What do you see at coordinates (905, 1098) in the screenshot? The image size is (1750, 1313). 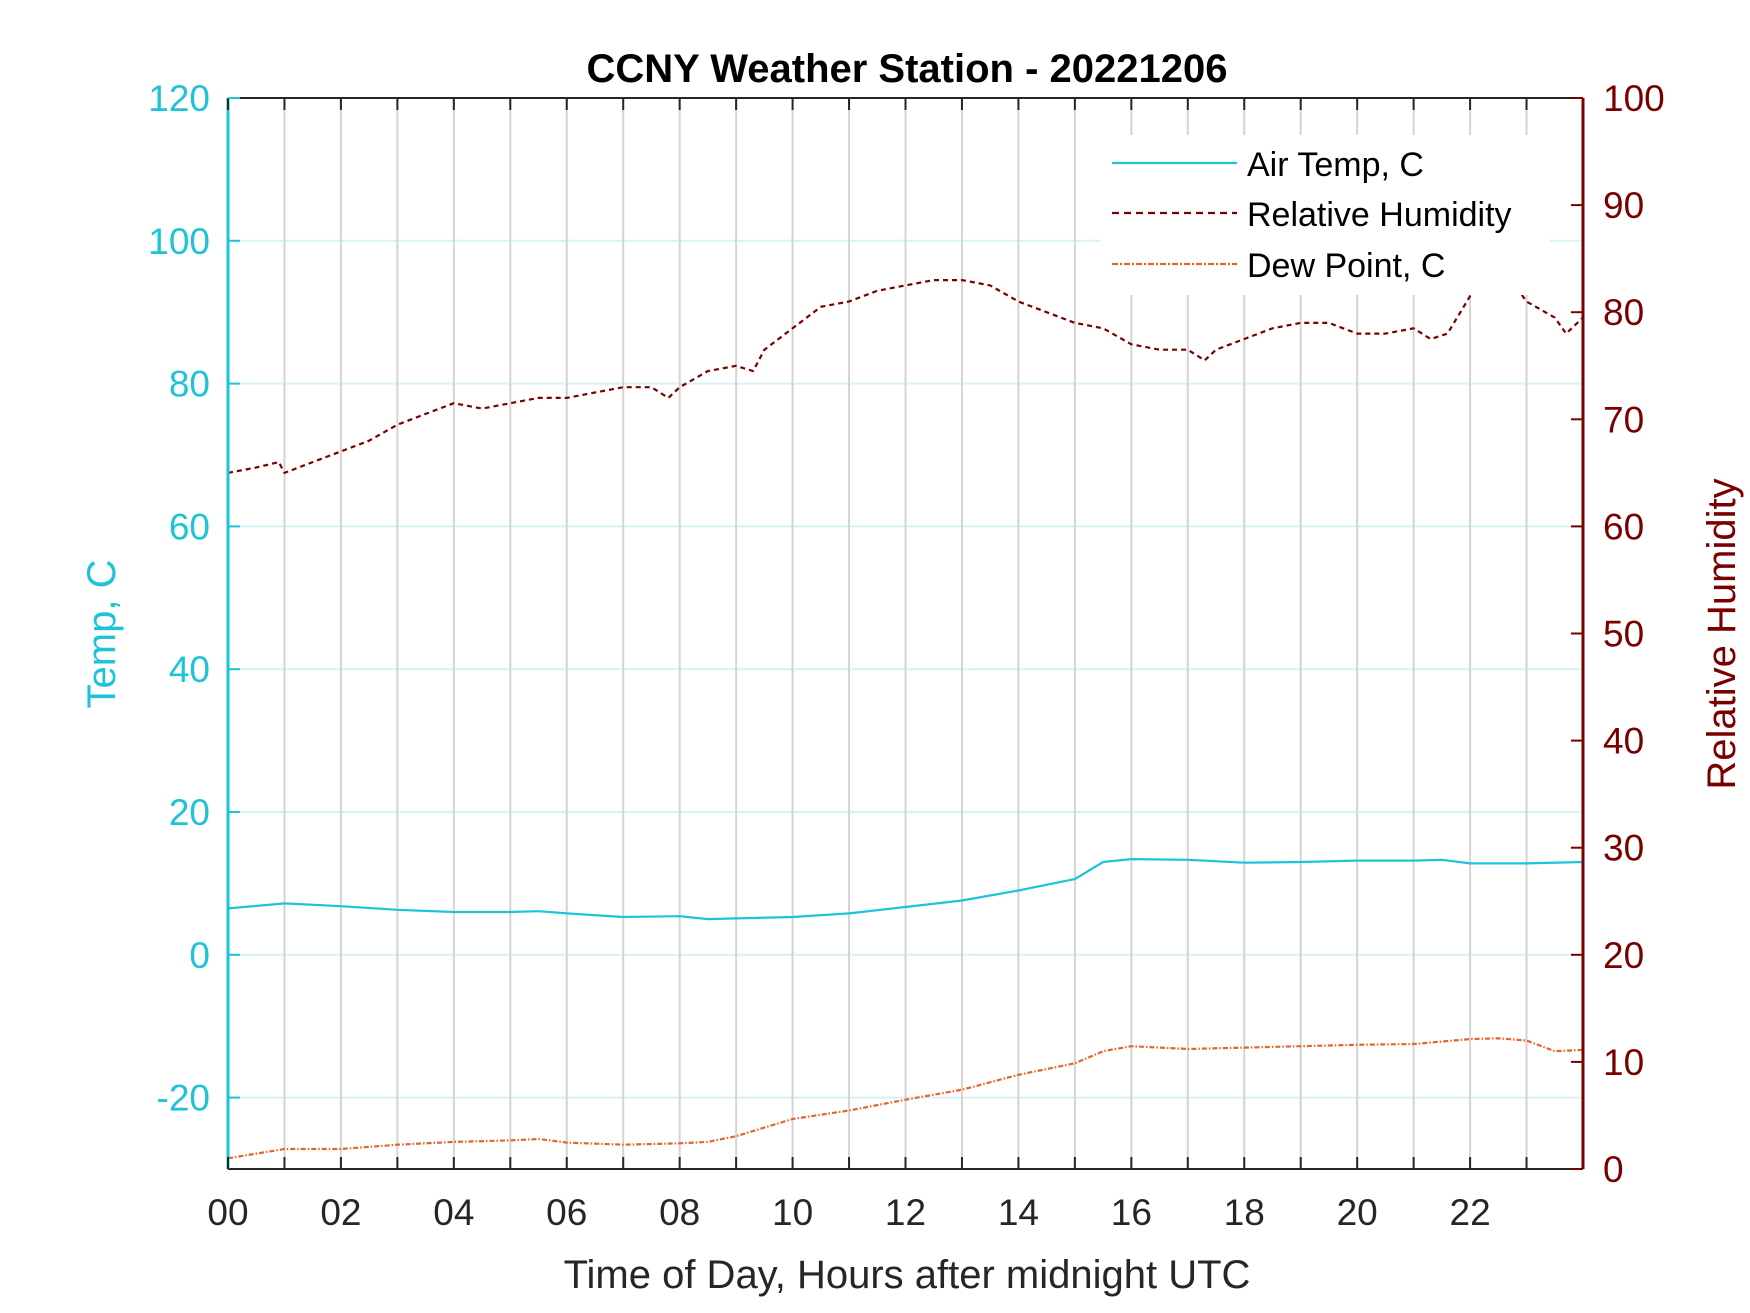 I see `series-dew-point-line` at bounding box center [905, 1098].